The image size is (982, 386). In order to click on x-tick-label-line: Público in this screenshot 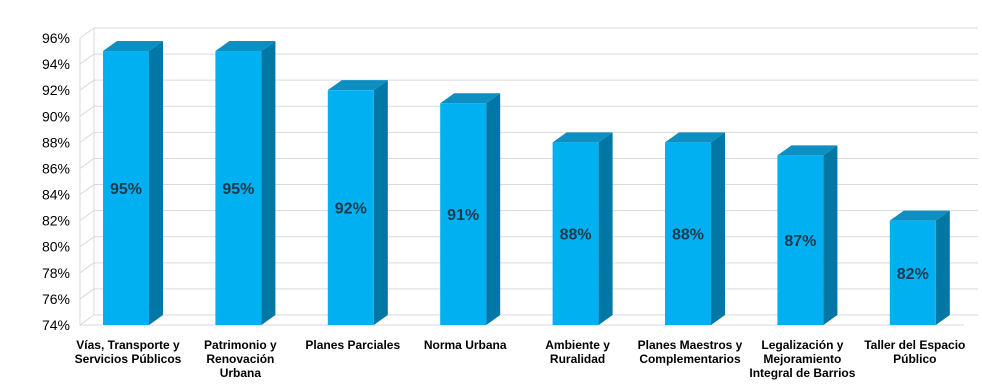, I will do `click(915, 359)`.